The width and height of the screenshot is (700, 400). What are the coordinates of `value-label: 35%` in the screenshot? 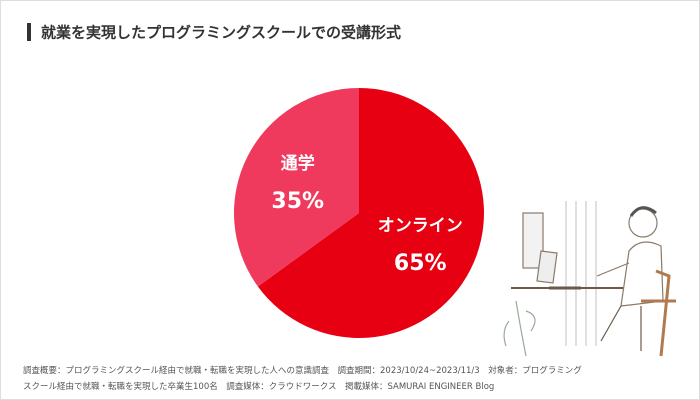 It's located at (297, 201).